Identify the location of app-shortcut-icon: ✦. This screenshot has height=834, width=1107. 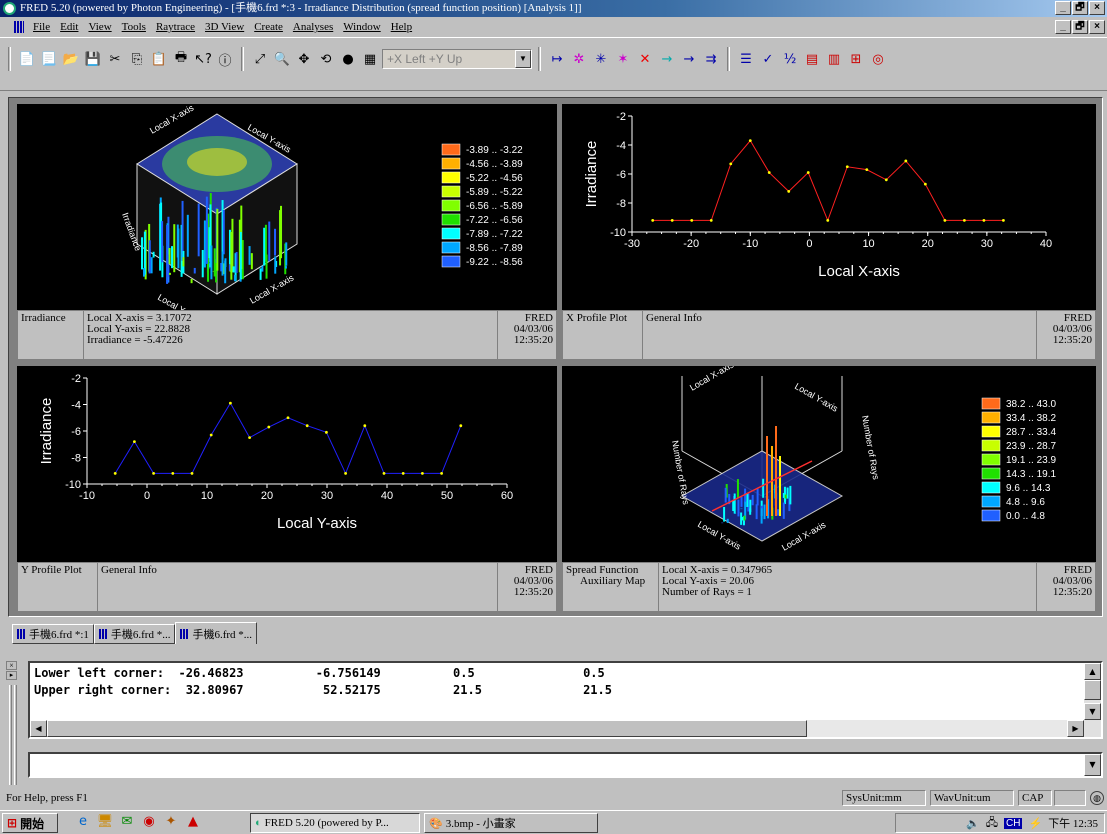
(171, 821).